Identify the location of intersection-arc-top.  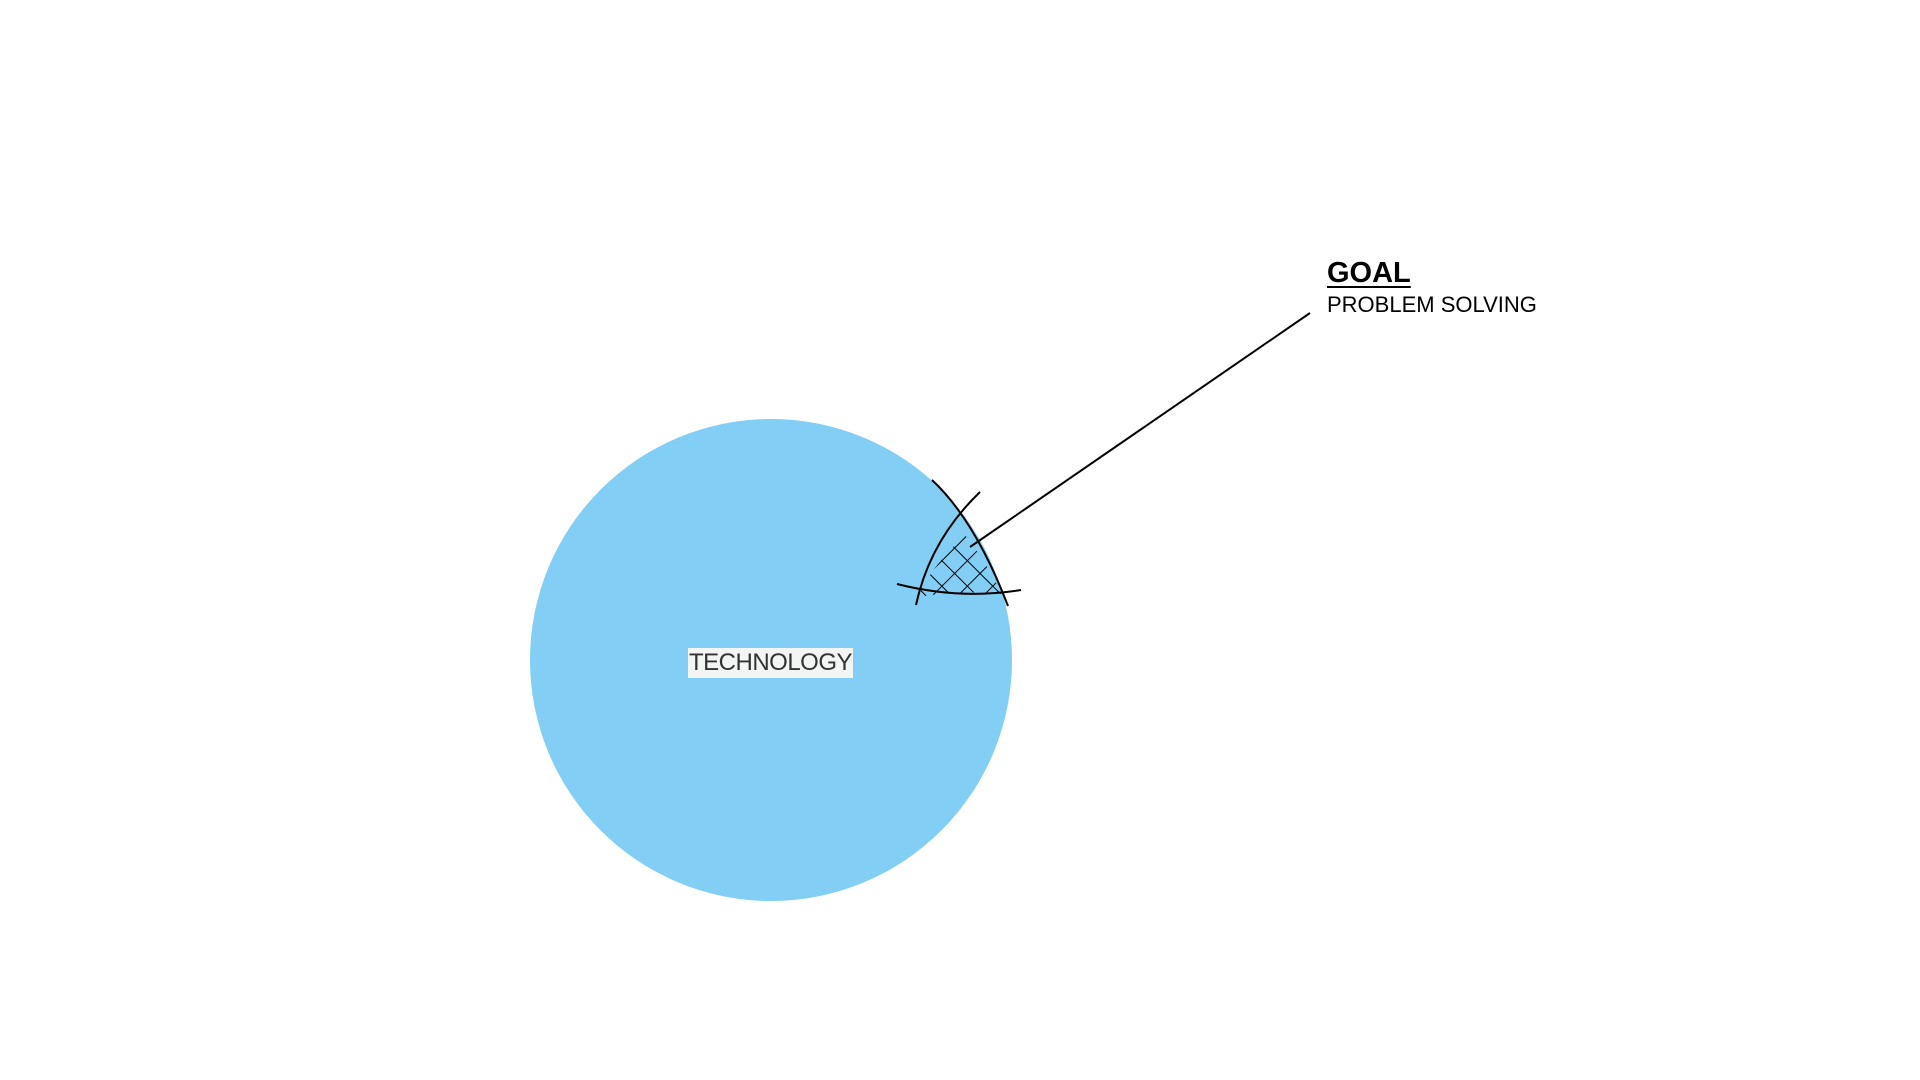
(970, 543).